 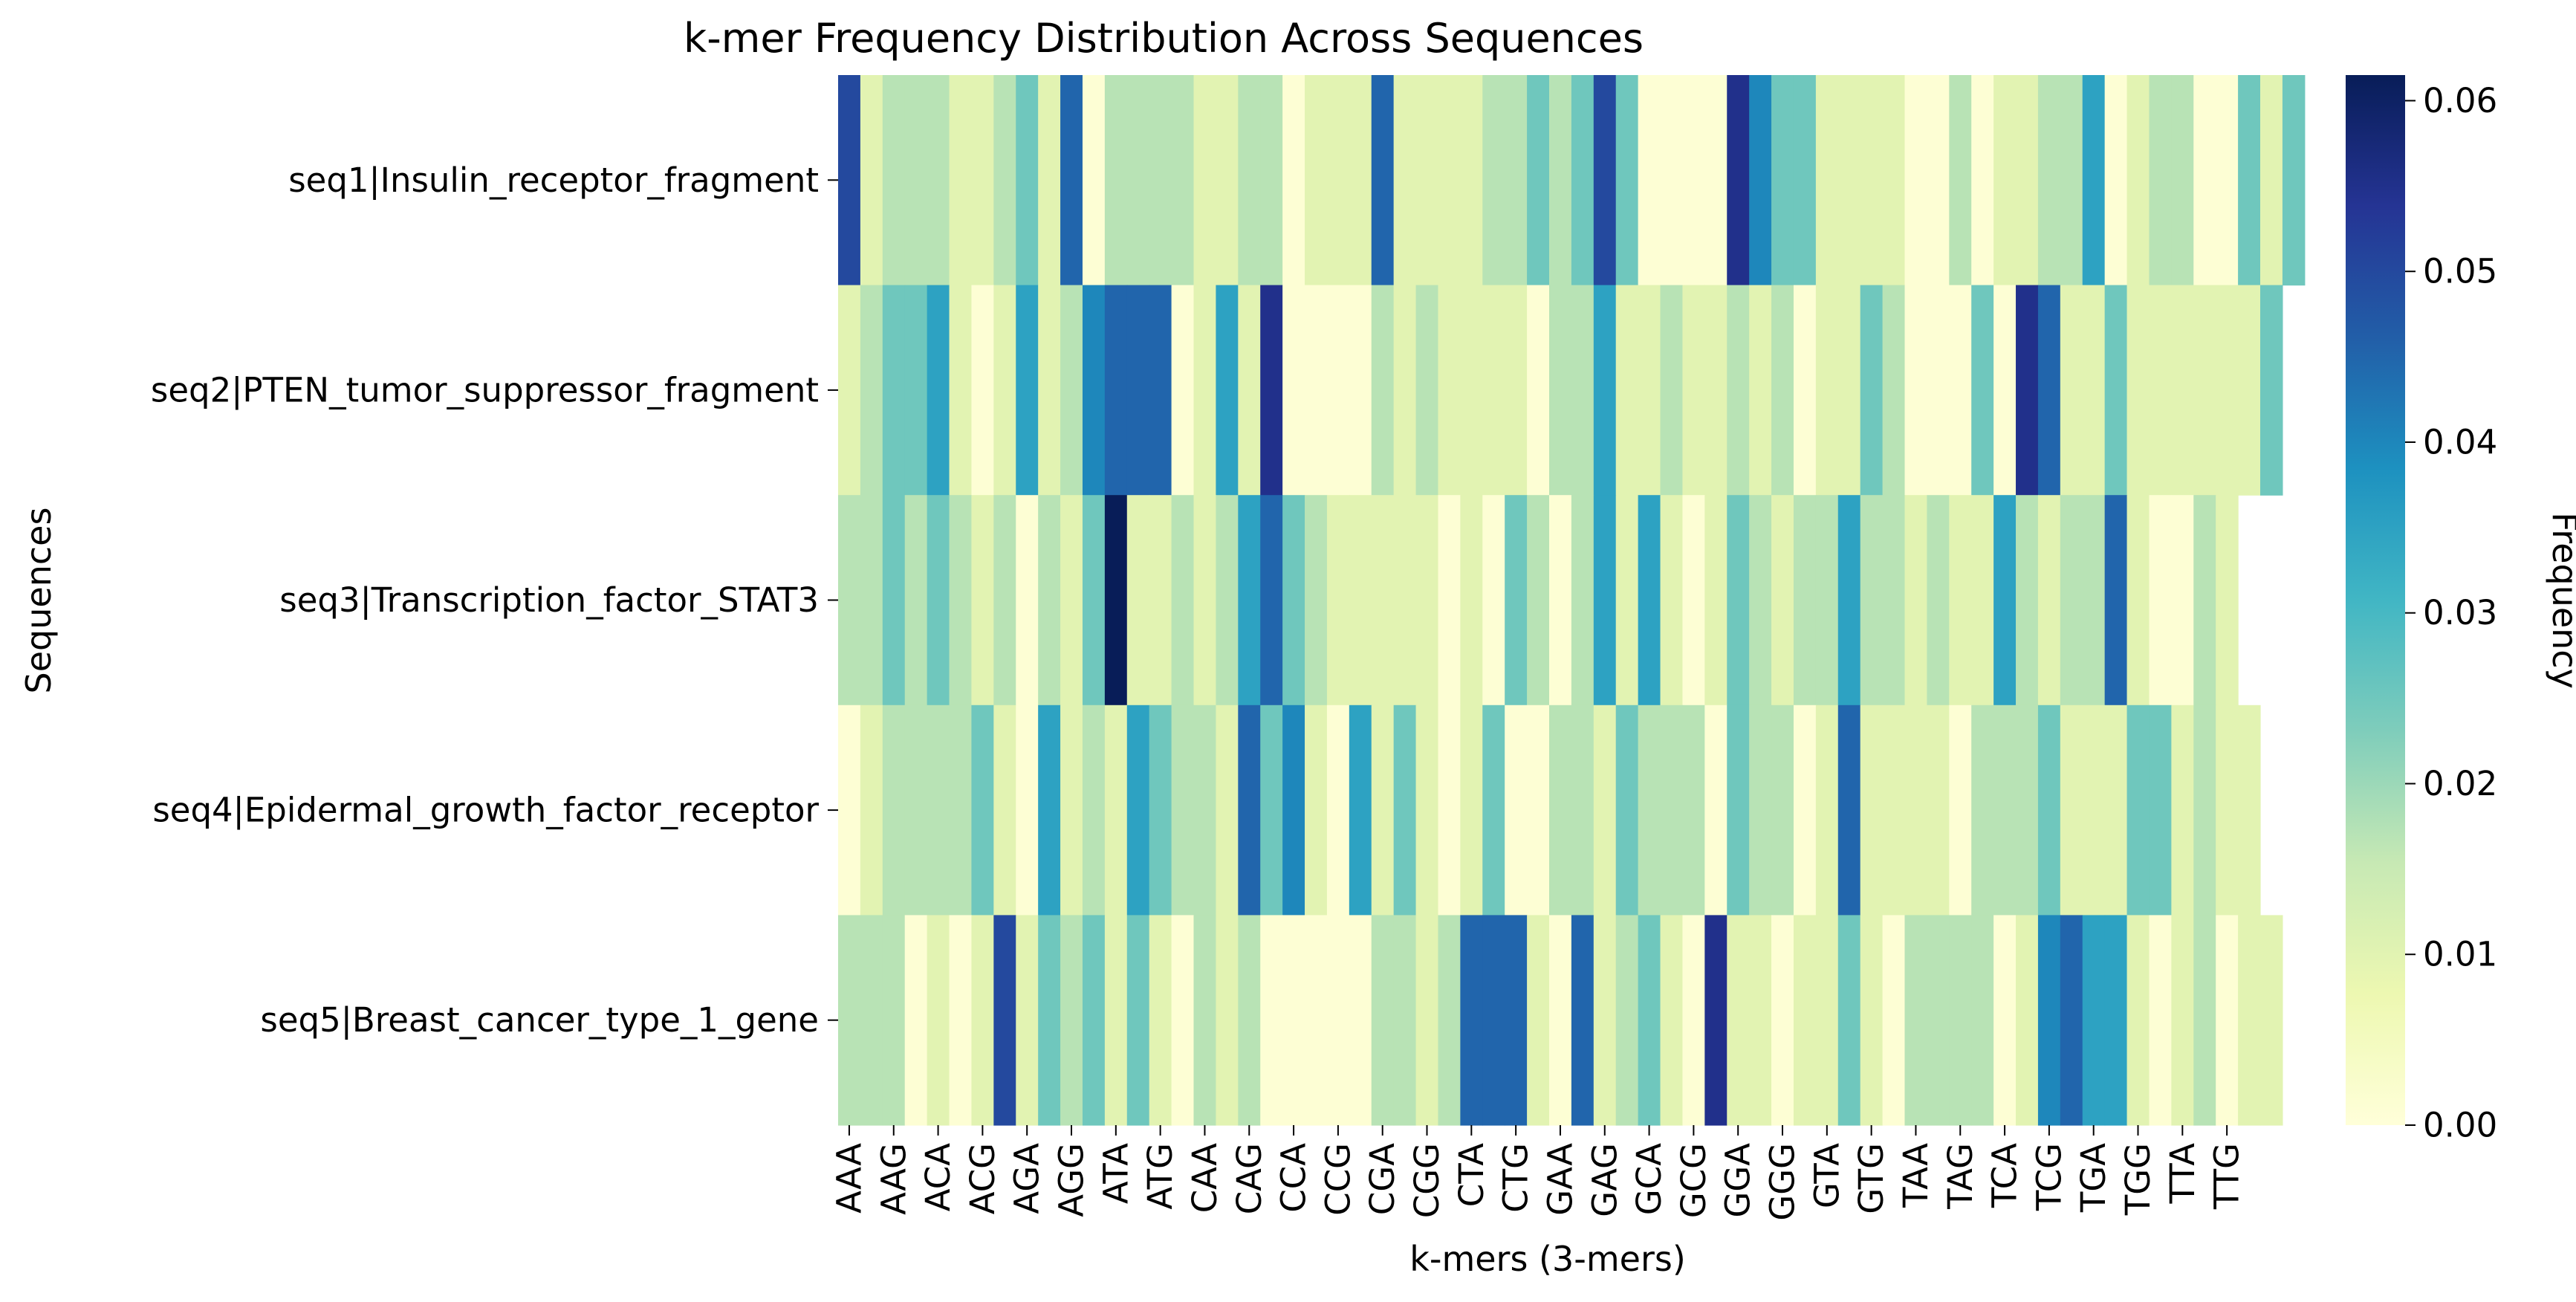 I want to click on colorbar-tick-label: 0.06, so click(x=2460, y=100).